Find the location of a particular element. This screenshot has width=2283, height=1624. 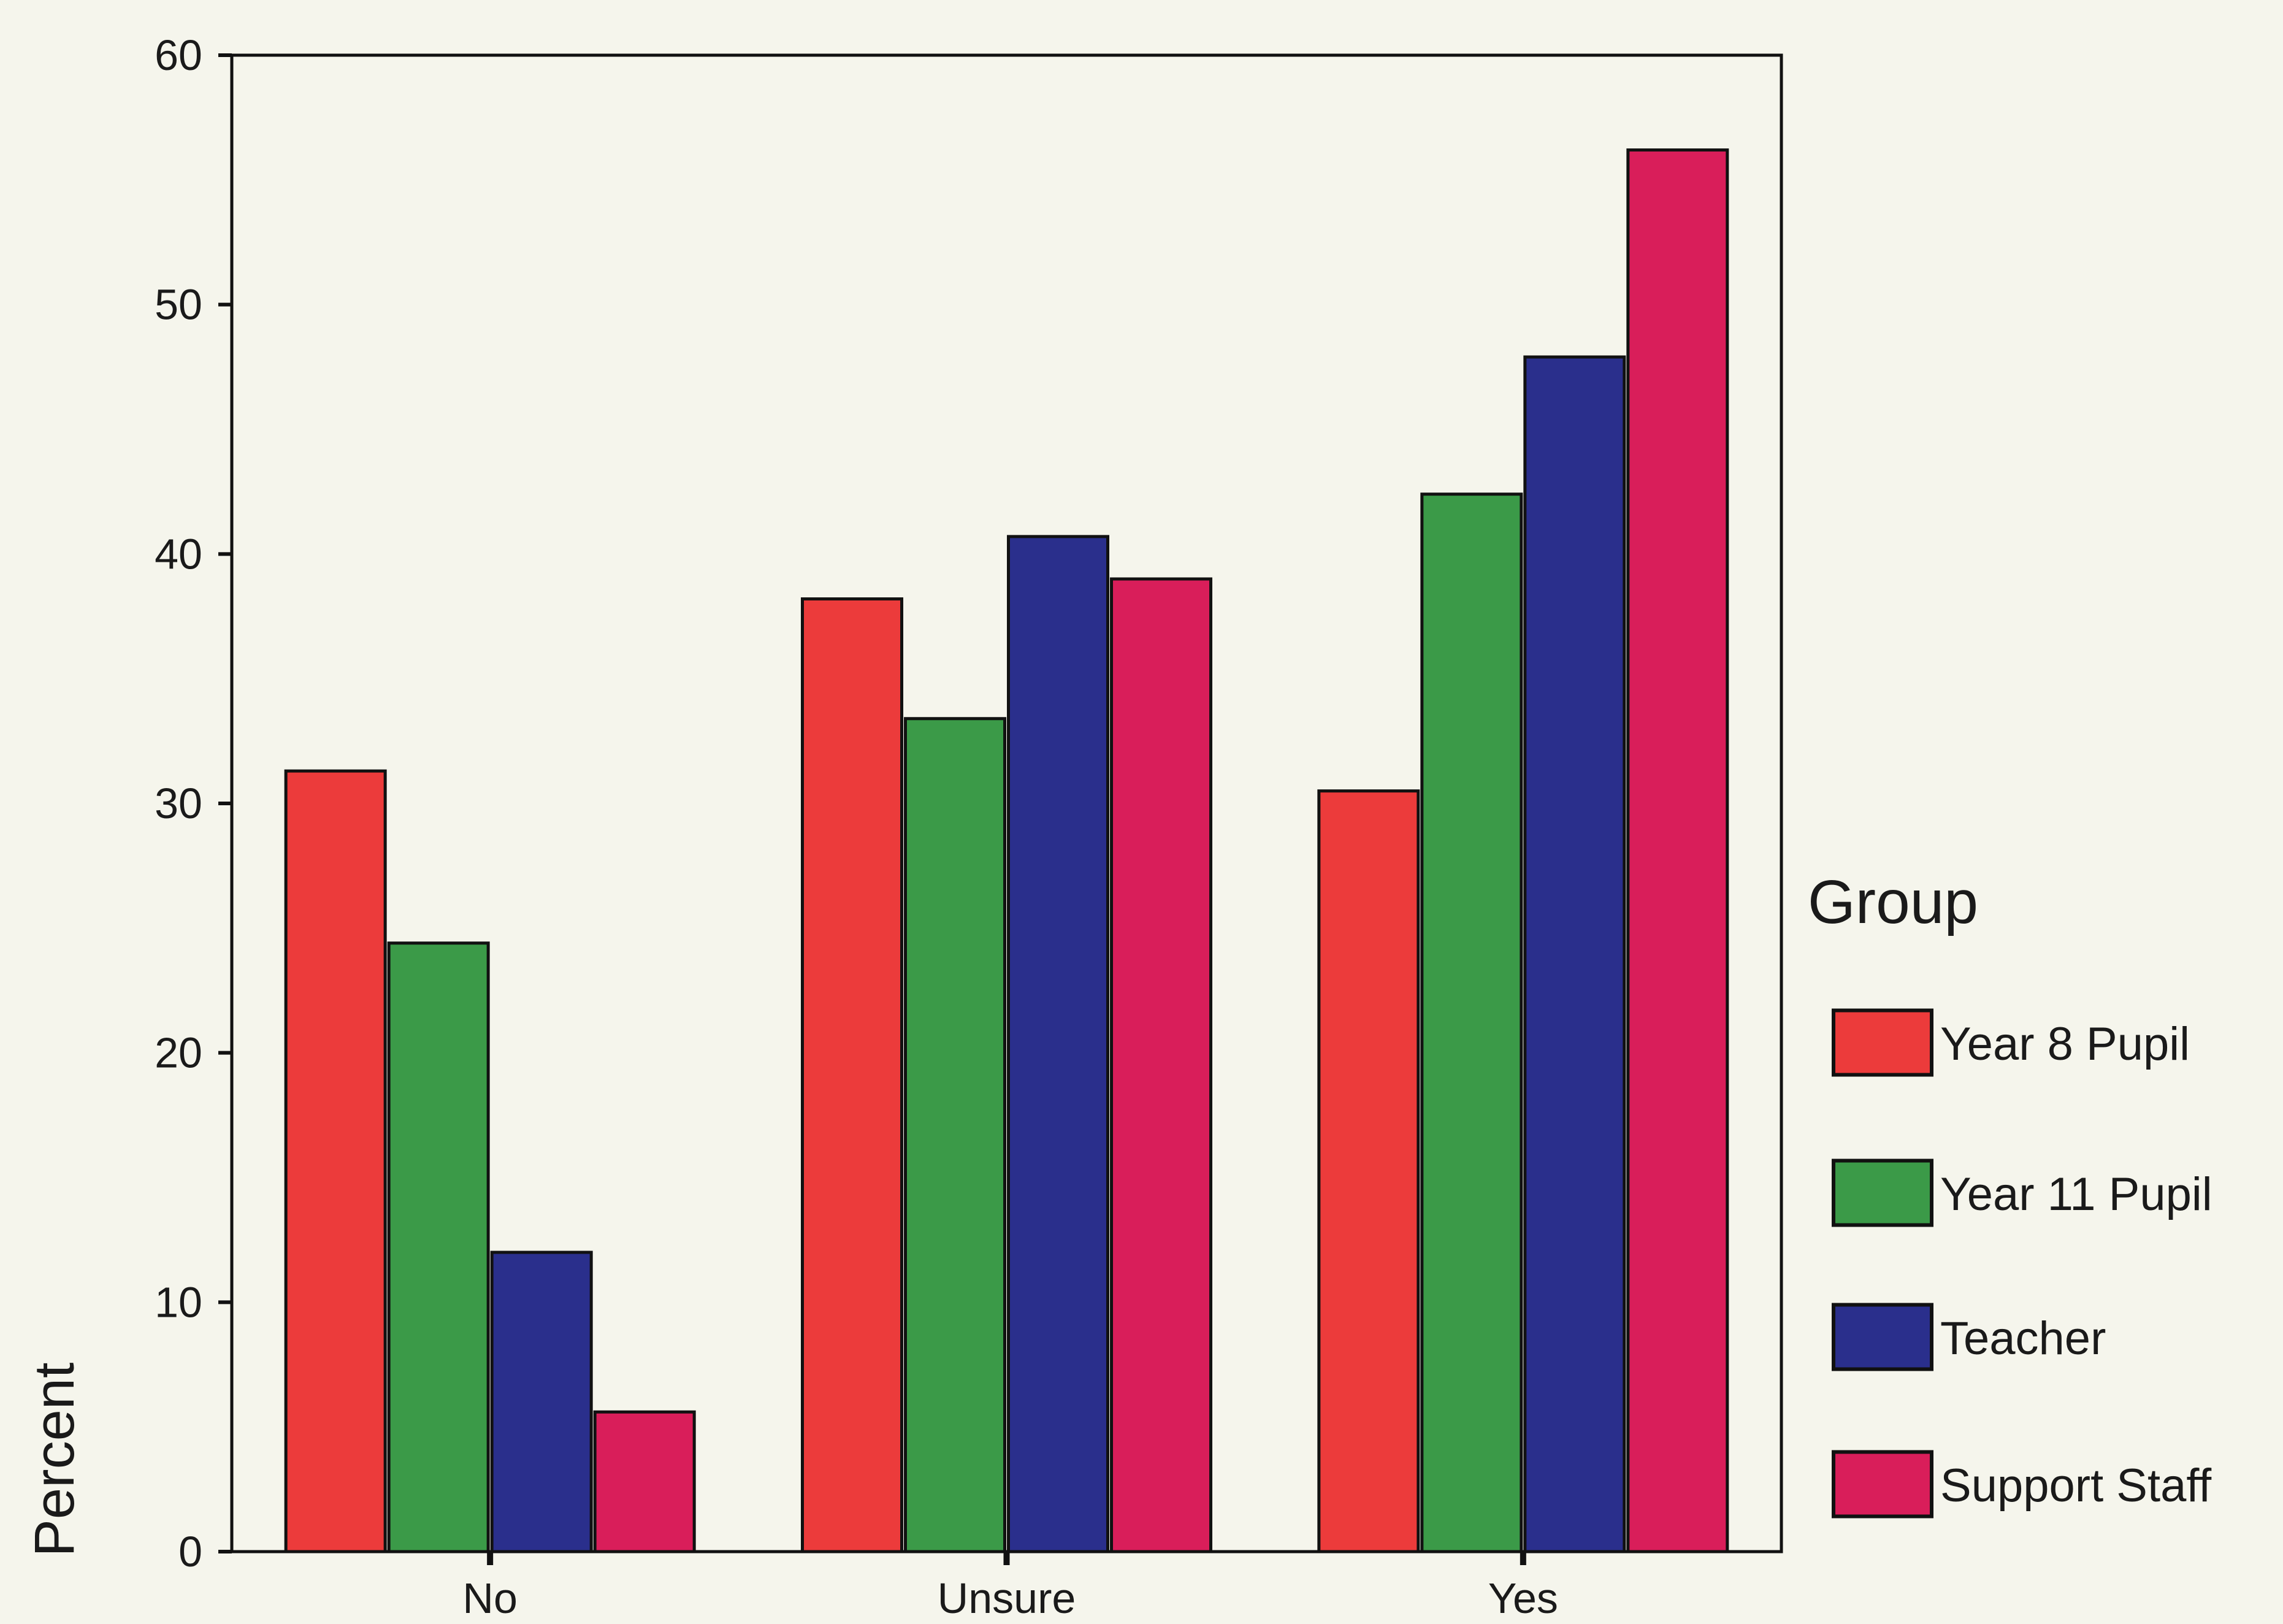

legend-label: Year 8 Pupil is located at coordinates (2065, 1044).